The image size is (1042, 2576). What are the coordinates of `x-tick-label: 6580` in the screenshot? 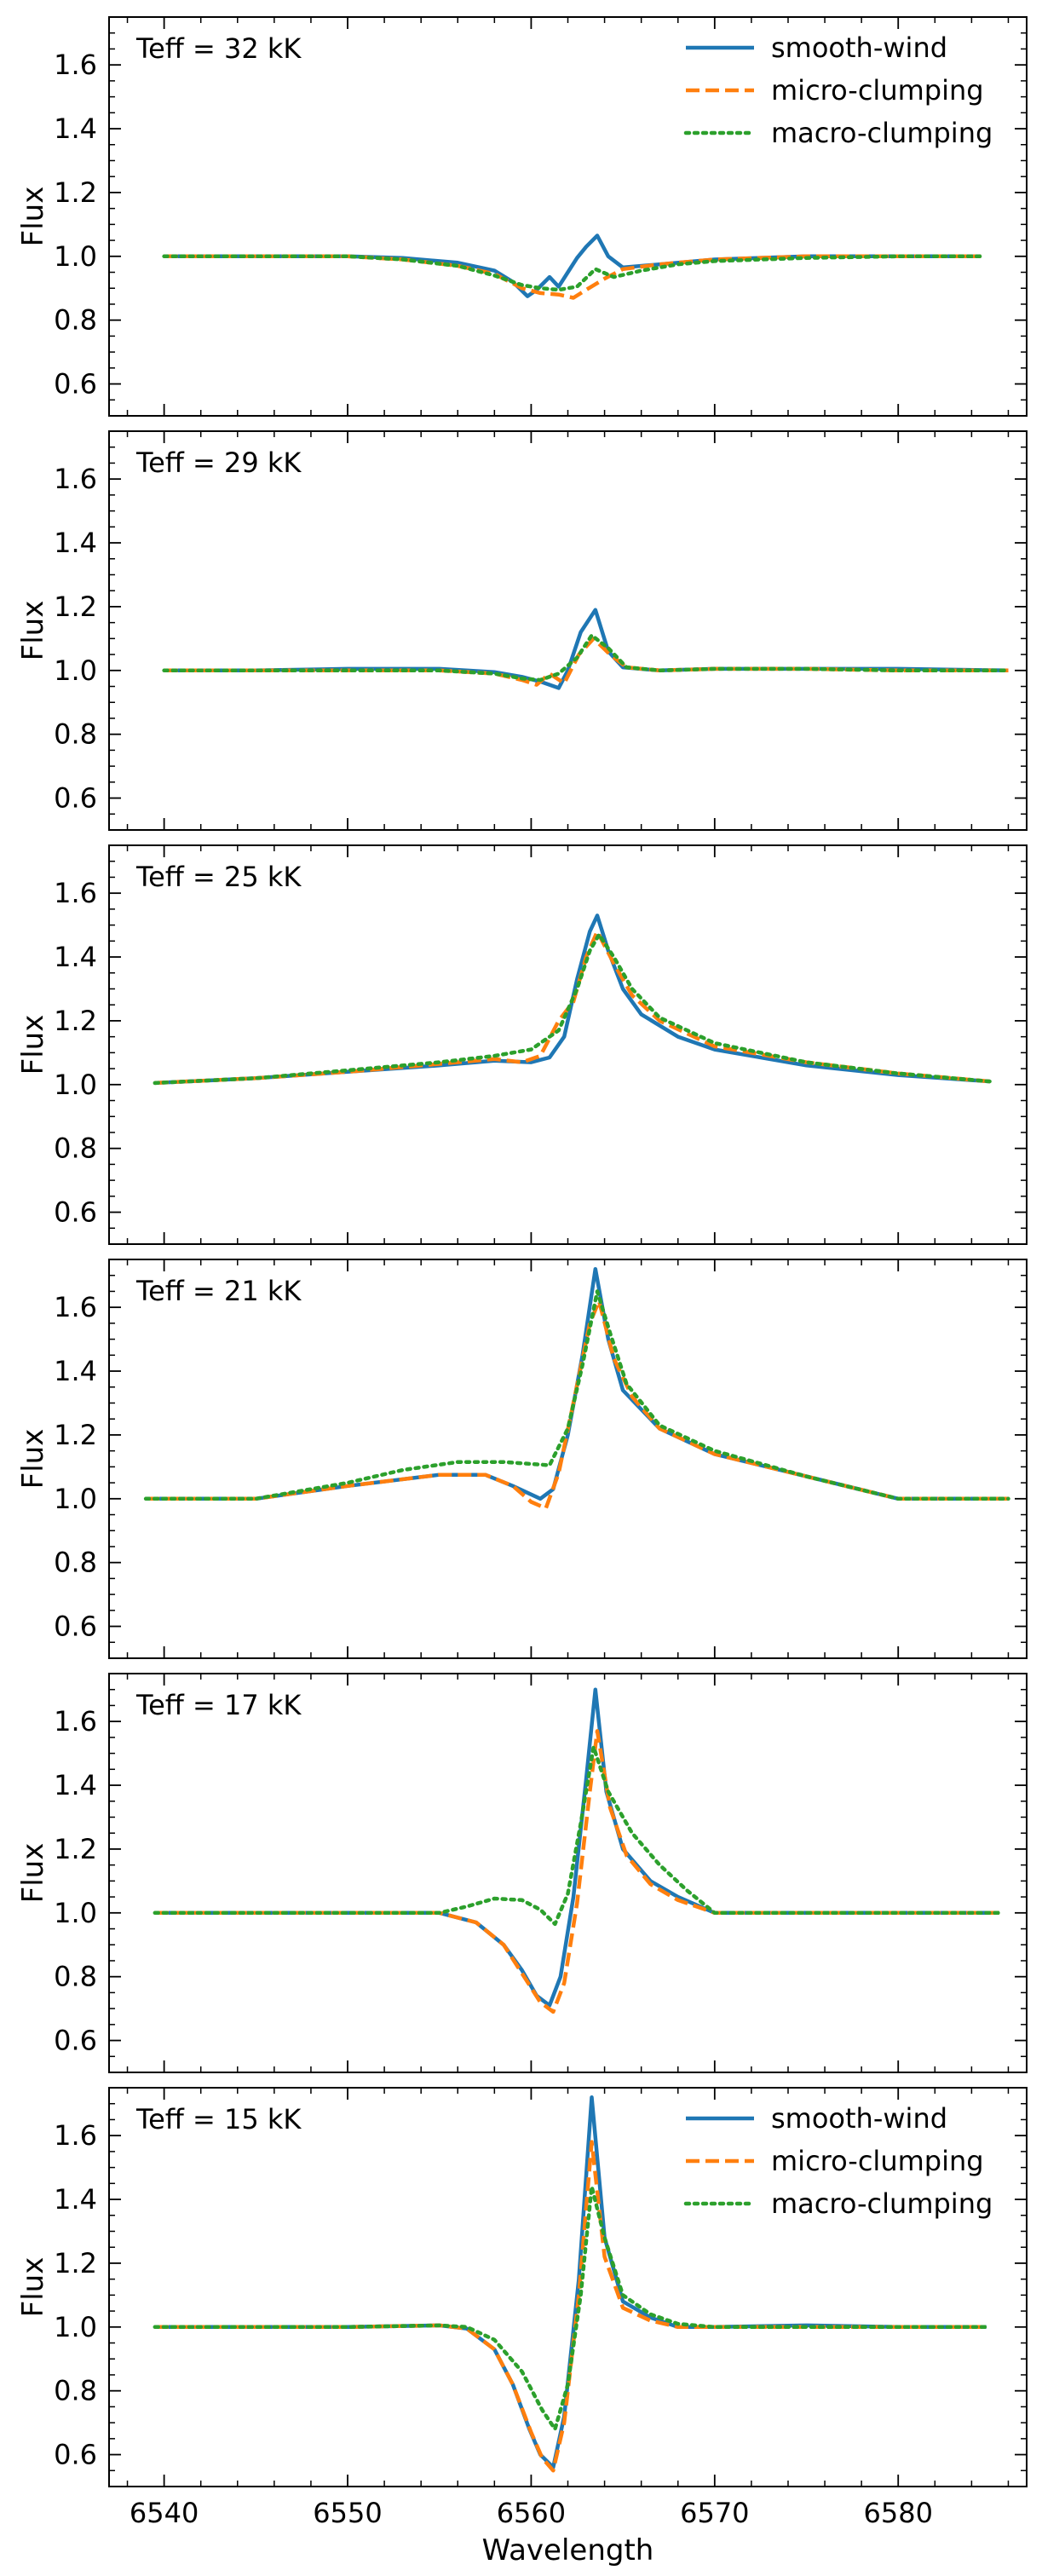 It's located at (898, 2513).